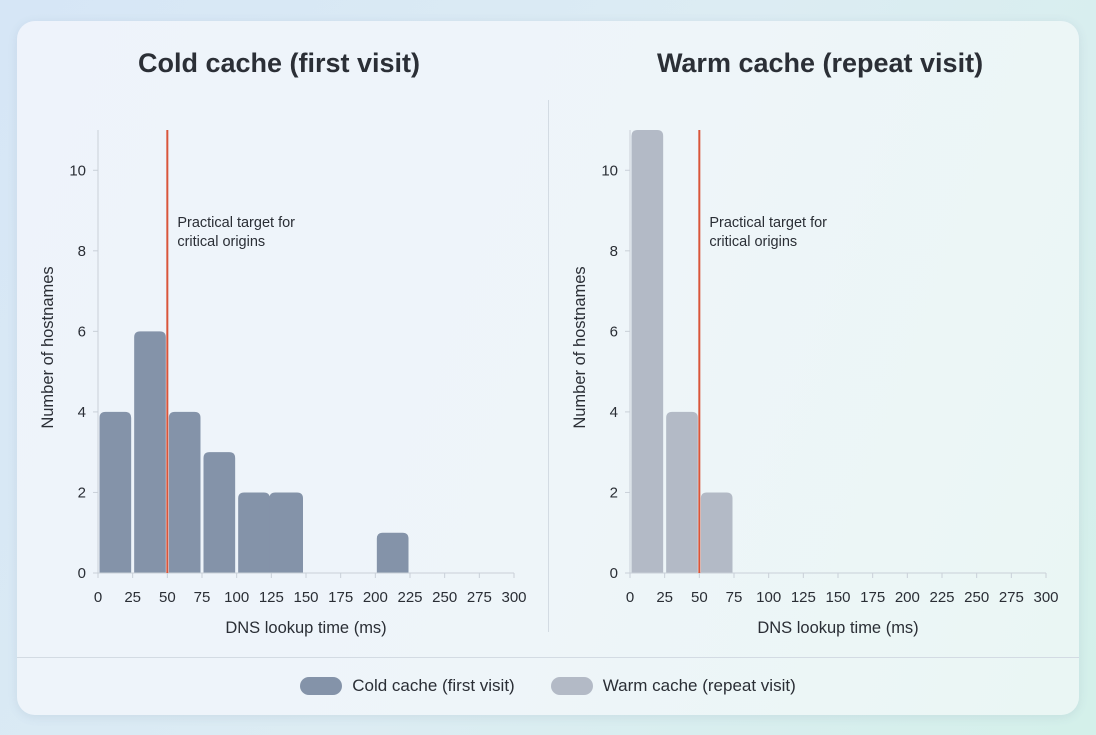 Image resolution: width=1096 pixels, height=735 pixels. I want to click on legend-item-cold: Cold cache (first visit), so click(407, 686).